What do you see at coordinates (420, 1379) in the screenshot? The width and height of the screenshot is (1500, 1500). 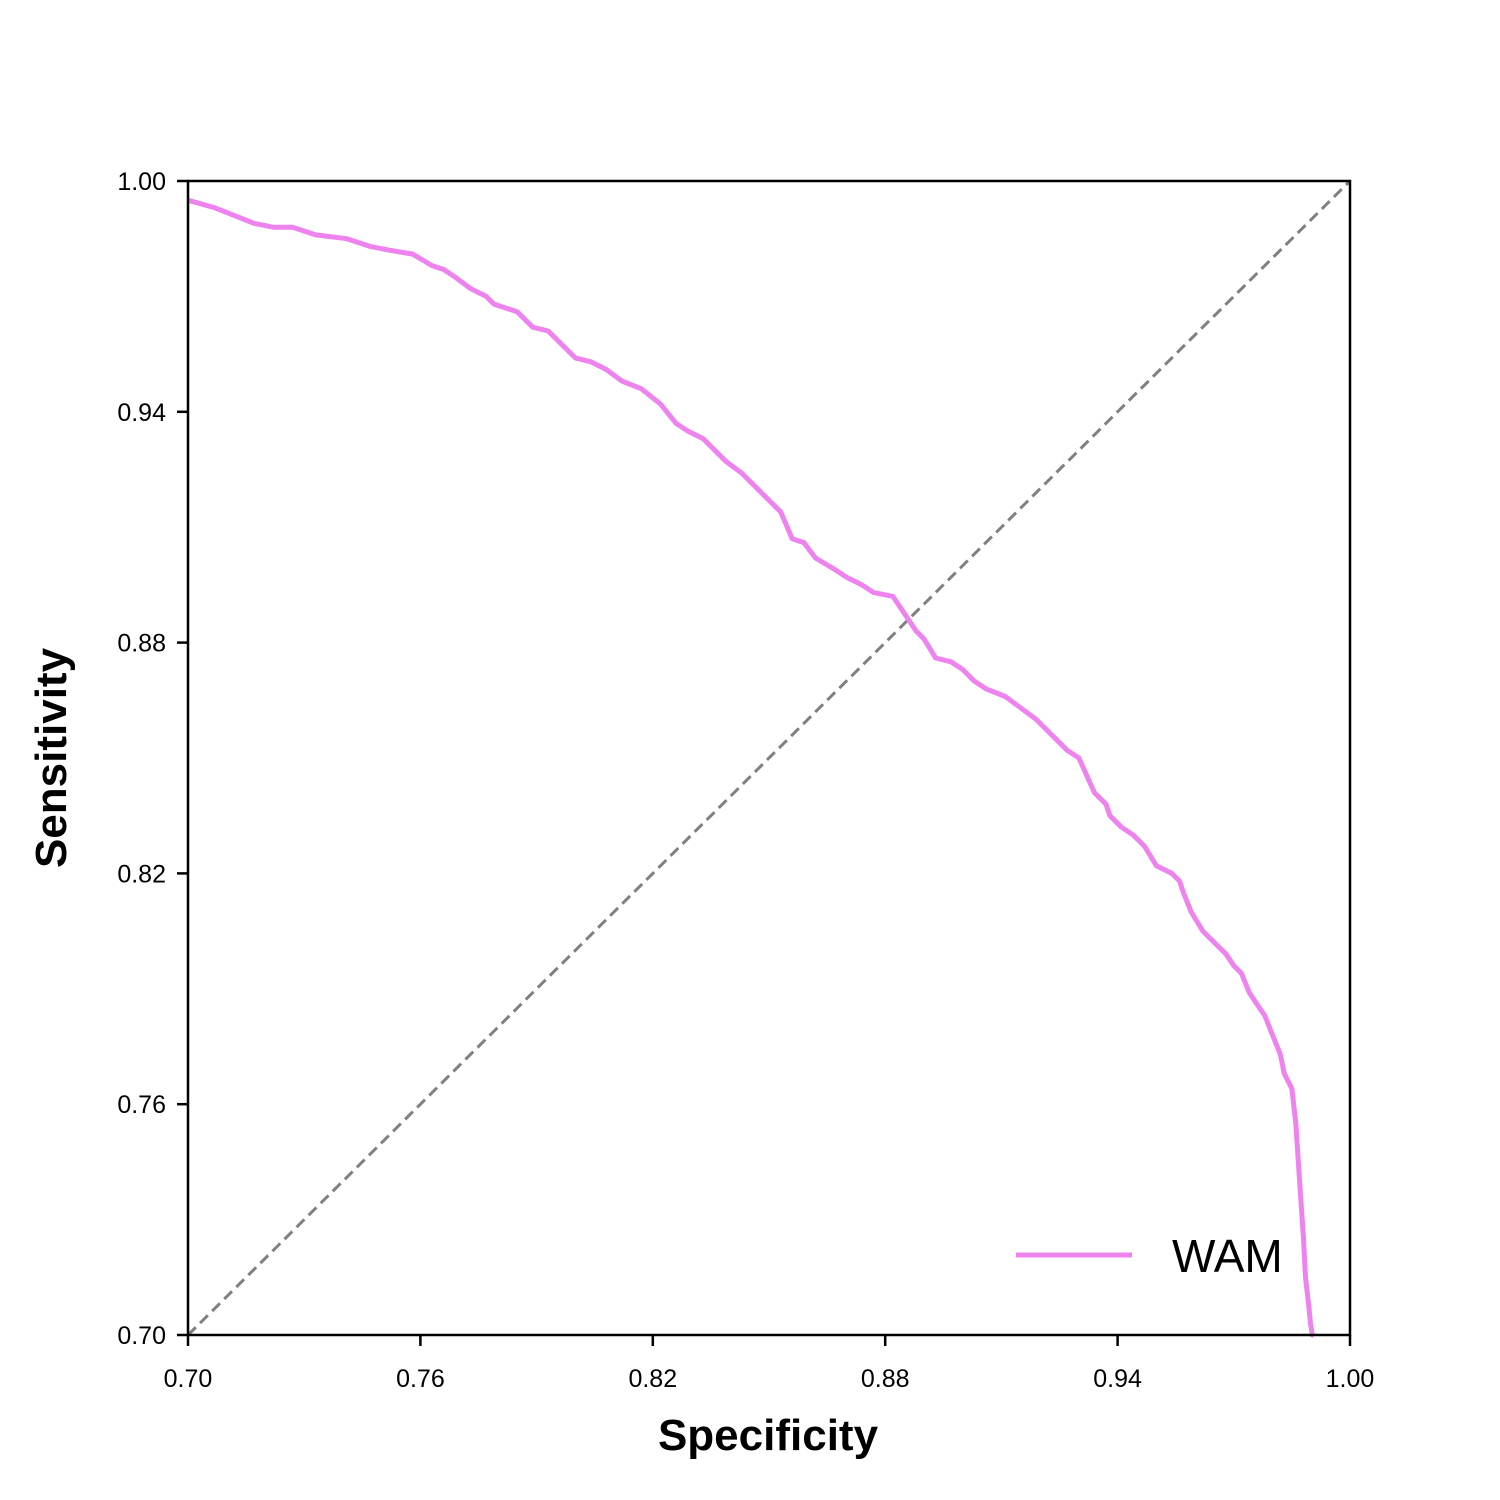 I see `x-tick-label: 0.76` at bounding box center [420, 1379].